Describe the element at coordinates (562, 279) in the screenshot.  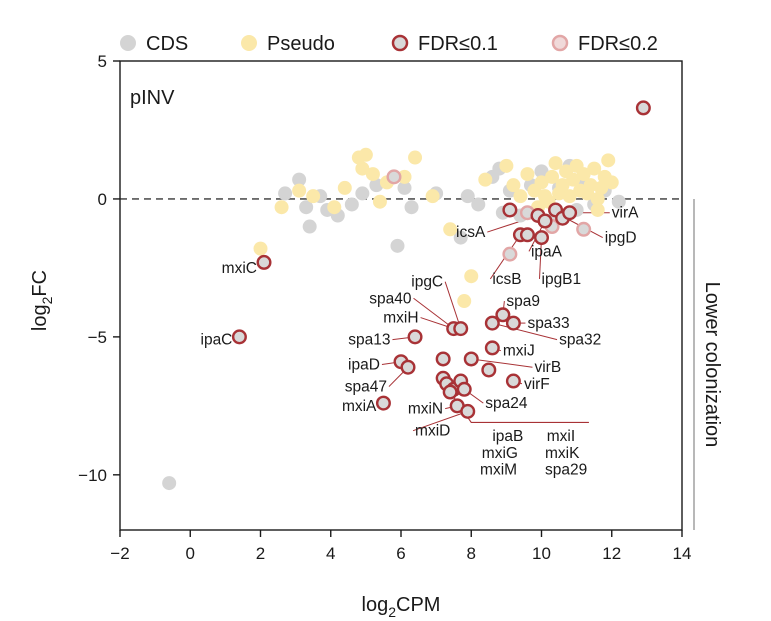
I see `gene-label-ipgb1: ipgB1` at that location.